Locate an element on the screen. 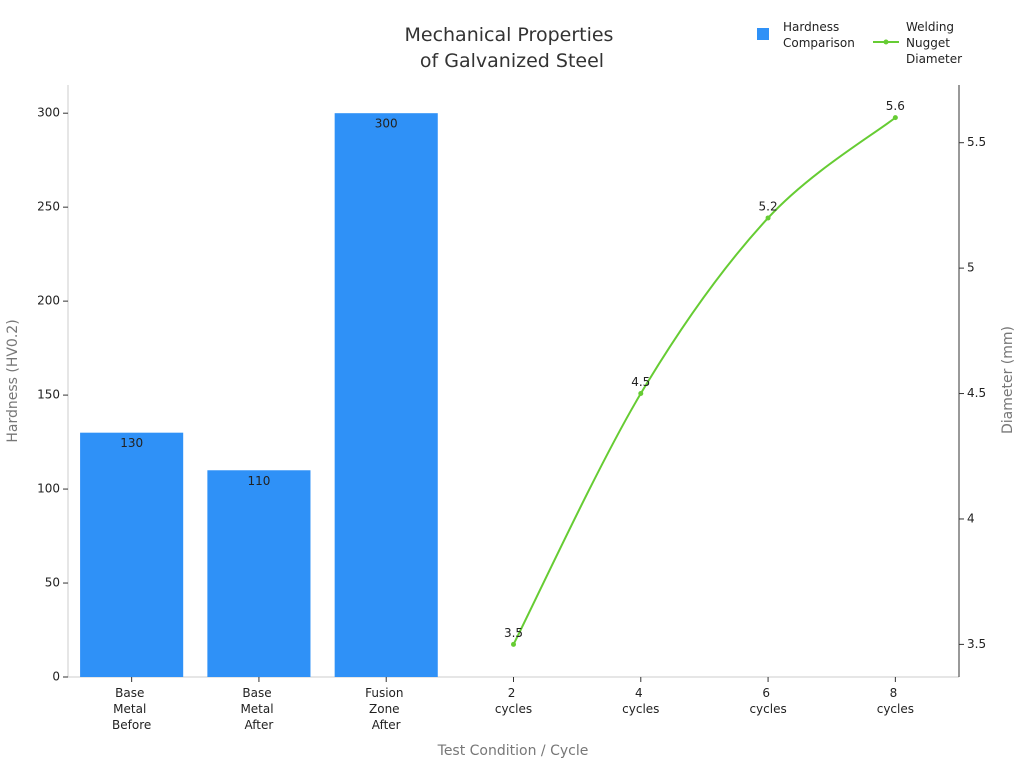 This screenshot has height=768, width=1024. x-tick-label: Fusion Zone After is located at coordinates (386, 709).